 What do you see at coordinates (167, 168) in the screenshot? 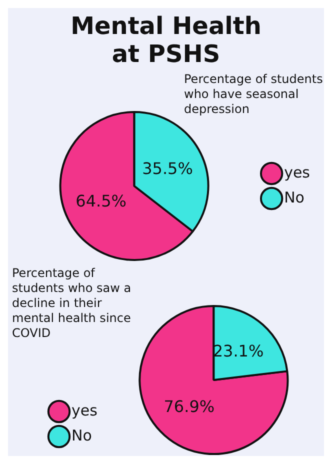
I see `data-label: 35.5%` at bounding box center [167, 168].